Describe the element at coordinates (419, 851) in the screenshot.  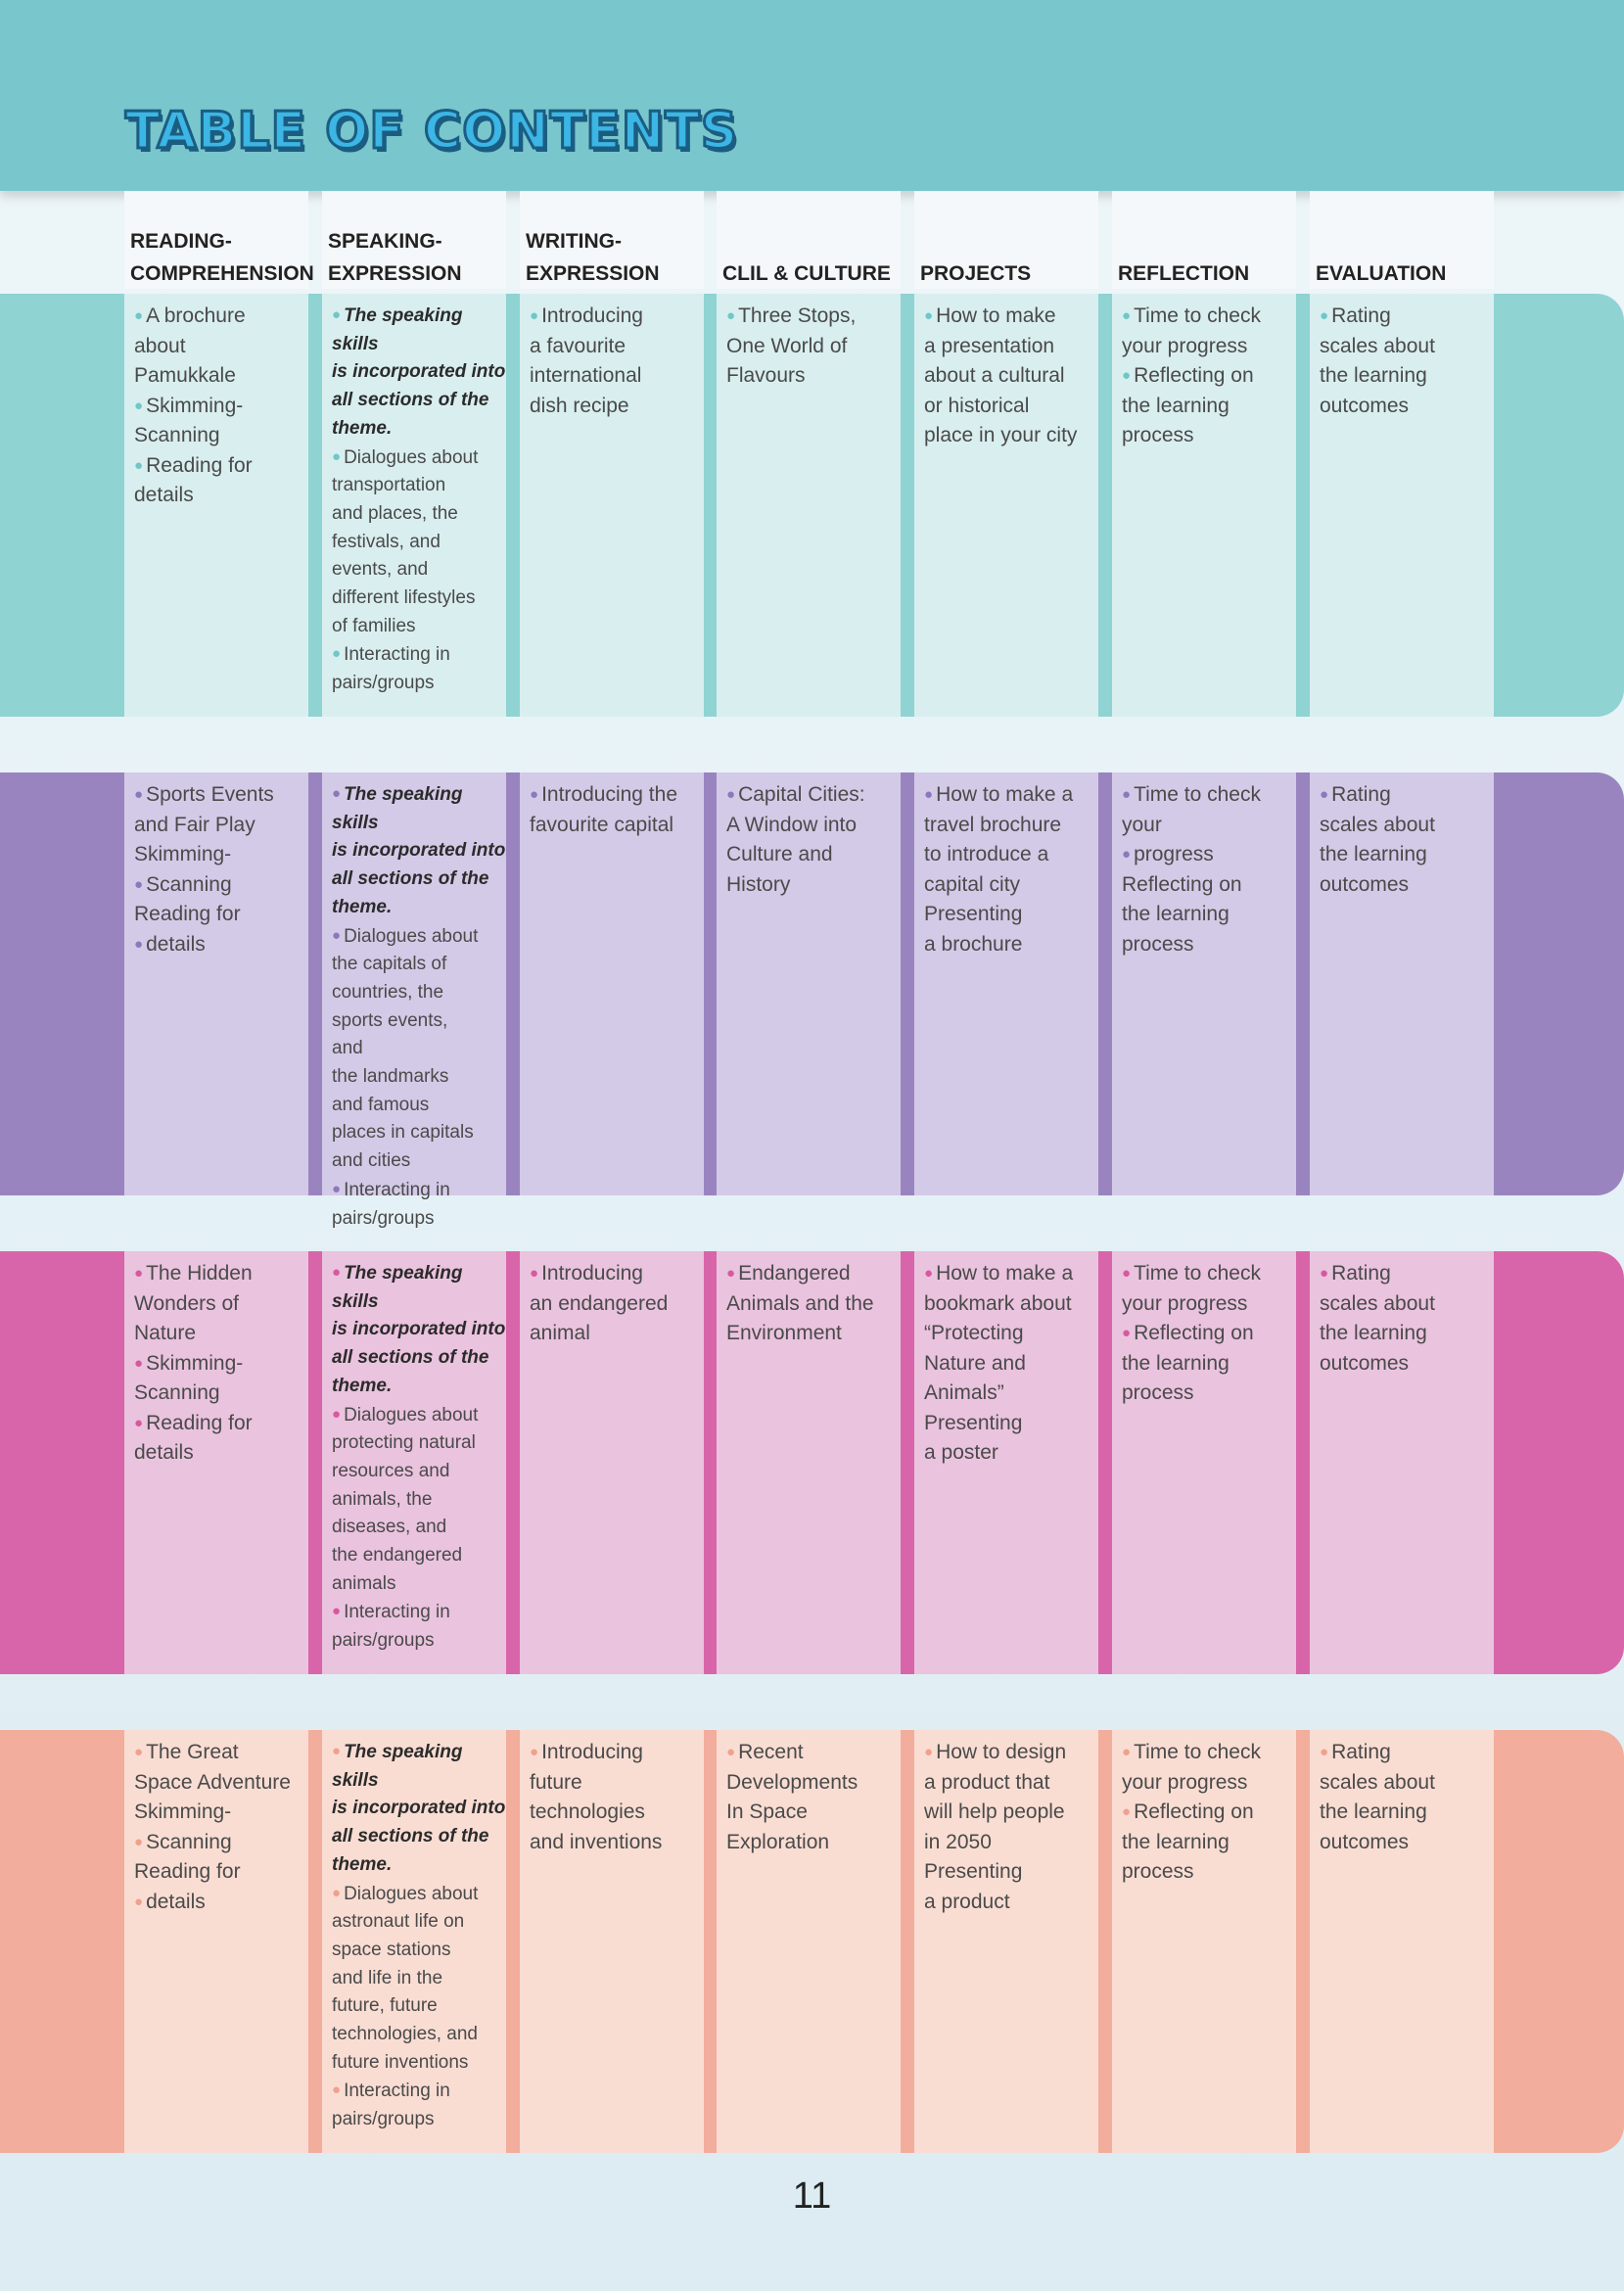
I see `cell-line-text: is incorporated into` at that location.